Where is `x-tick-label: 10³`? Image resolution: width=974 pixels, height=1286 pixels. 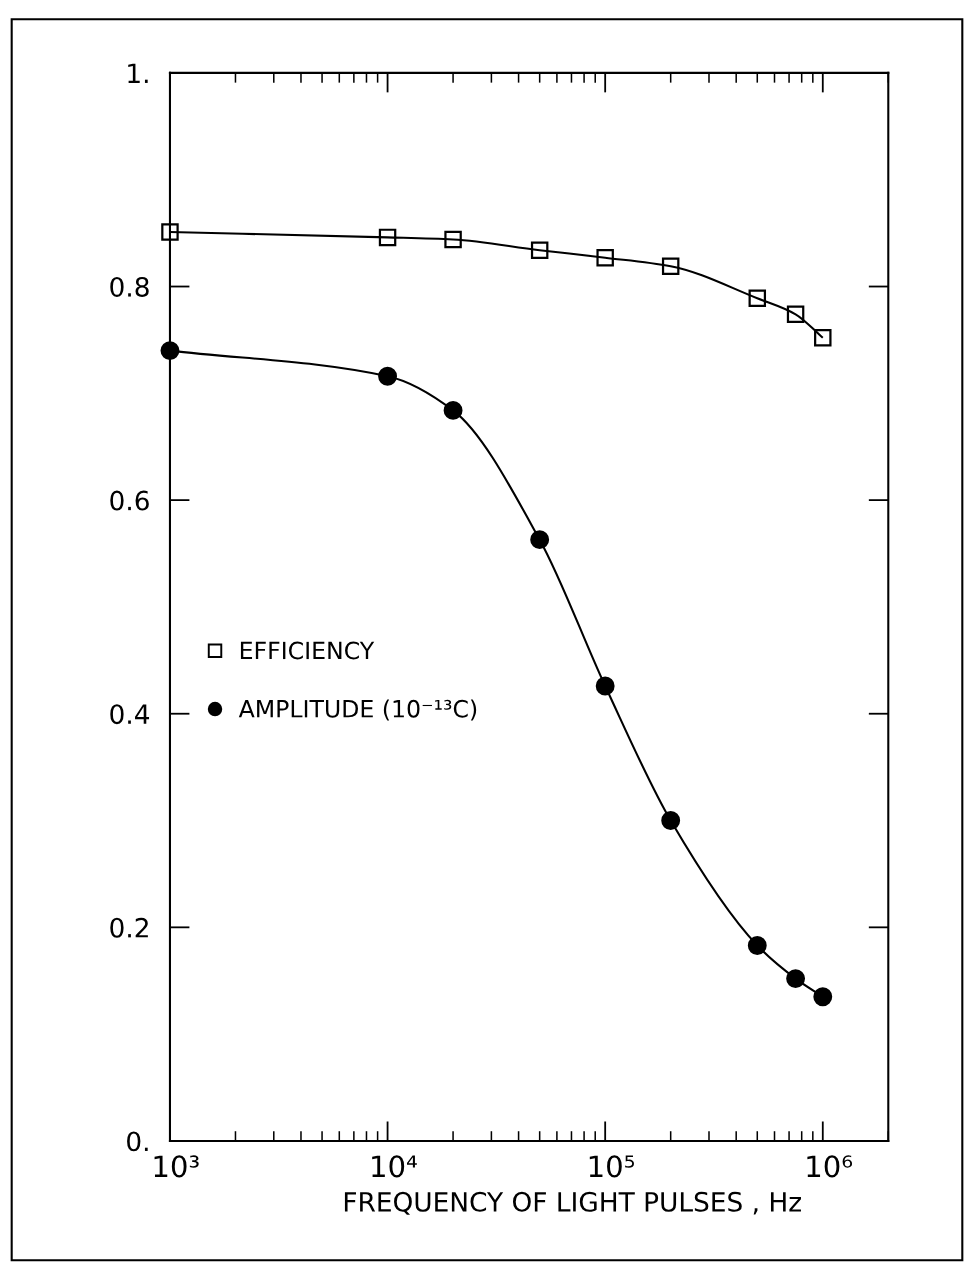 x-tick-label: 10³ is located at coordinates (176, 1166).